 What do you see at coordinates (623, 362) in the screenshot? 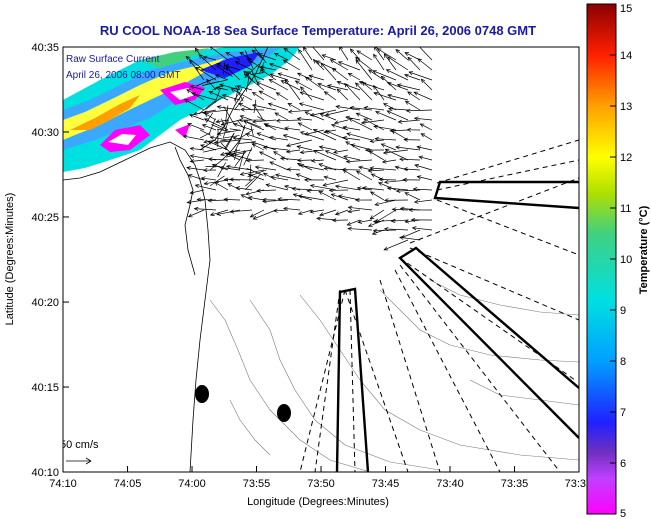
I see `colorbar-tick-label: 8` at bounding box center [623, 362].